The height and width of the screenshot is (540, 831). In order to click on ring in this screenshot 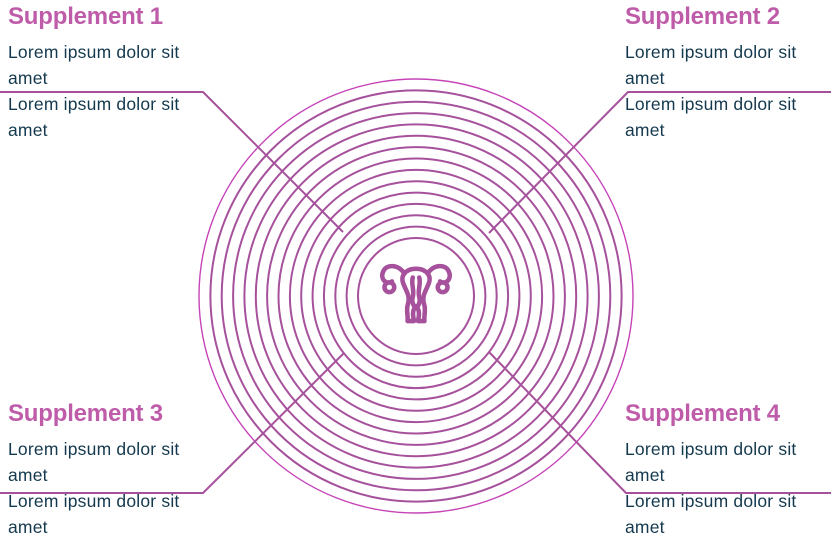, I will do `click(416, 296)`.